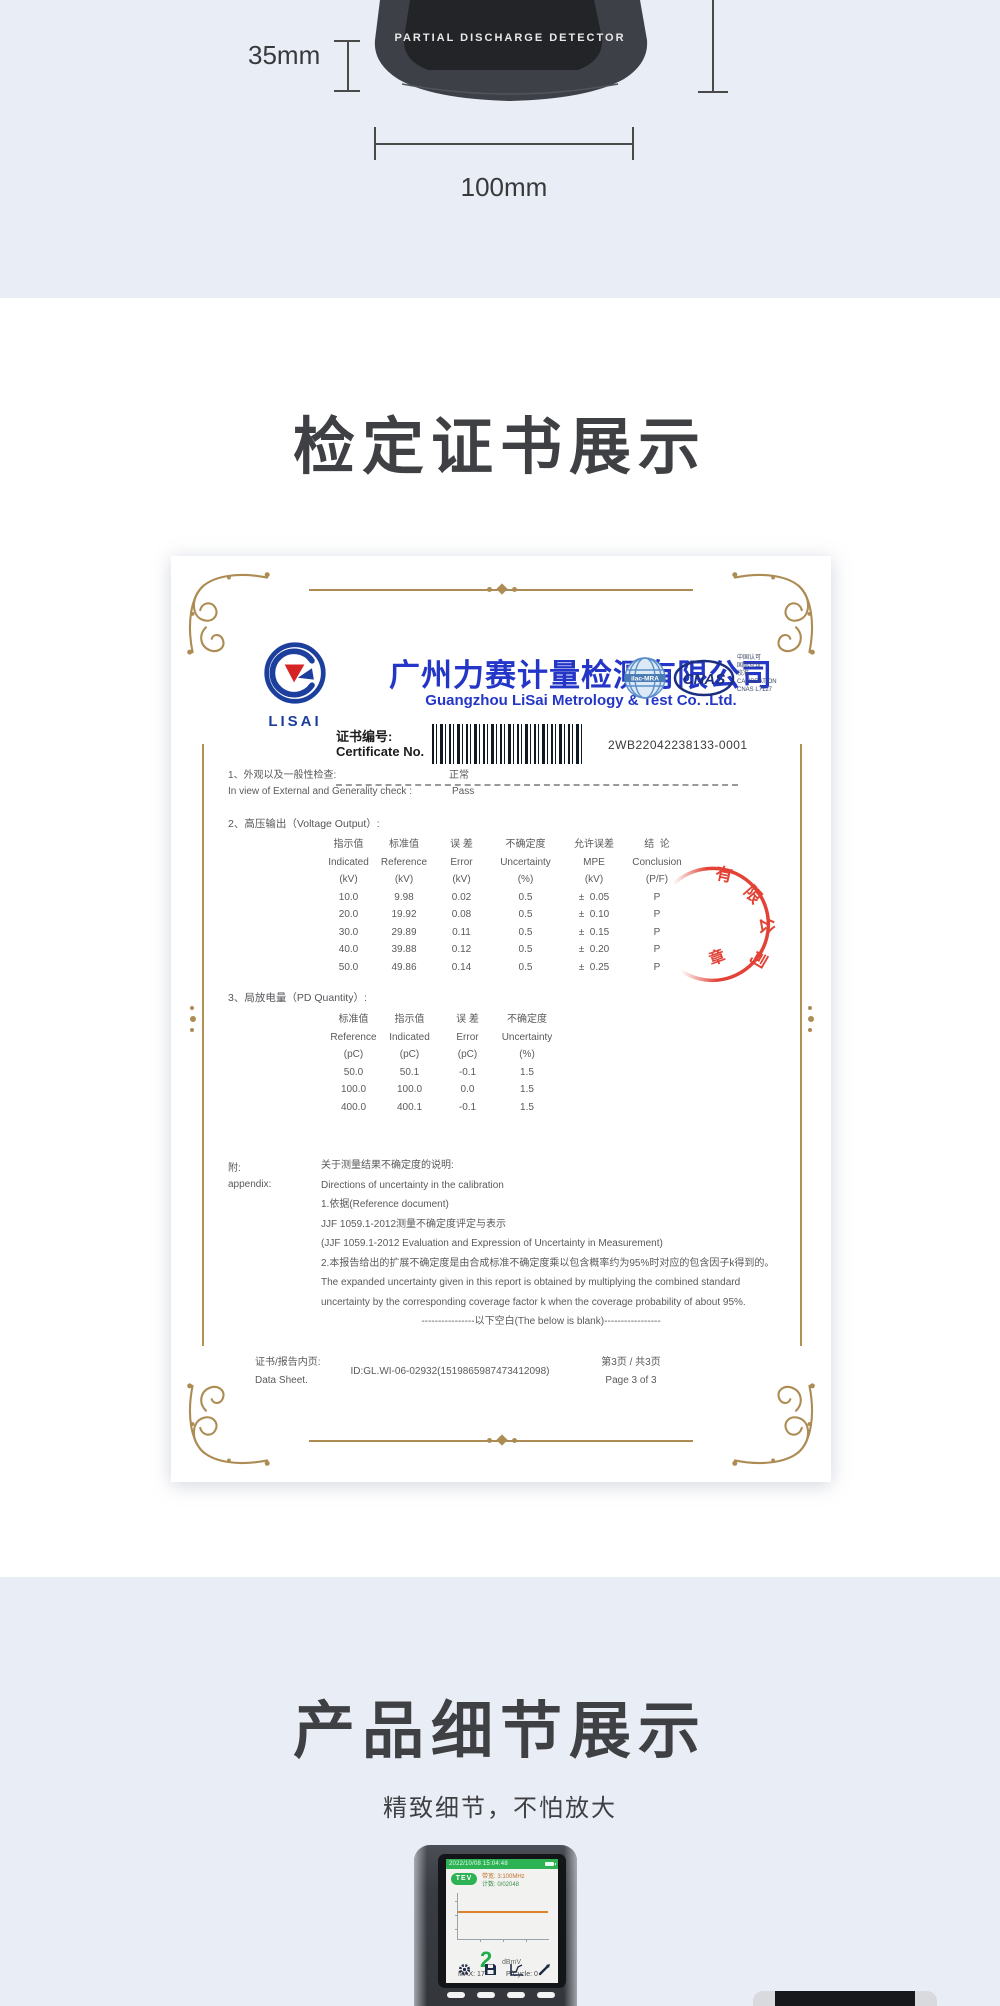  I want to click on reading-unit: dBmV, so click(512, 1962).